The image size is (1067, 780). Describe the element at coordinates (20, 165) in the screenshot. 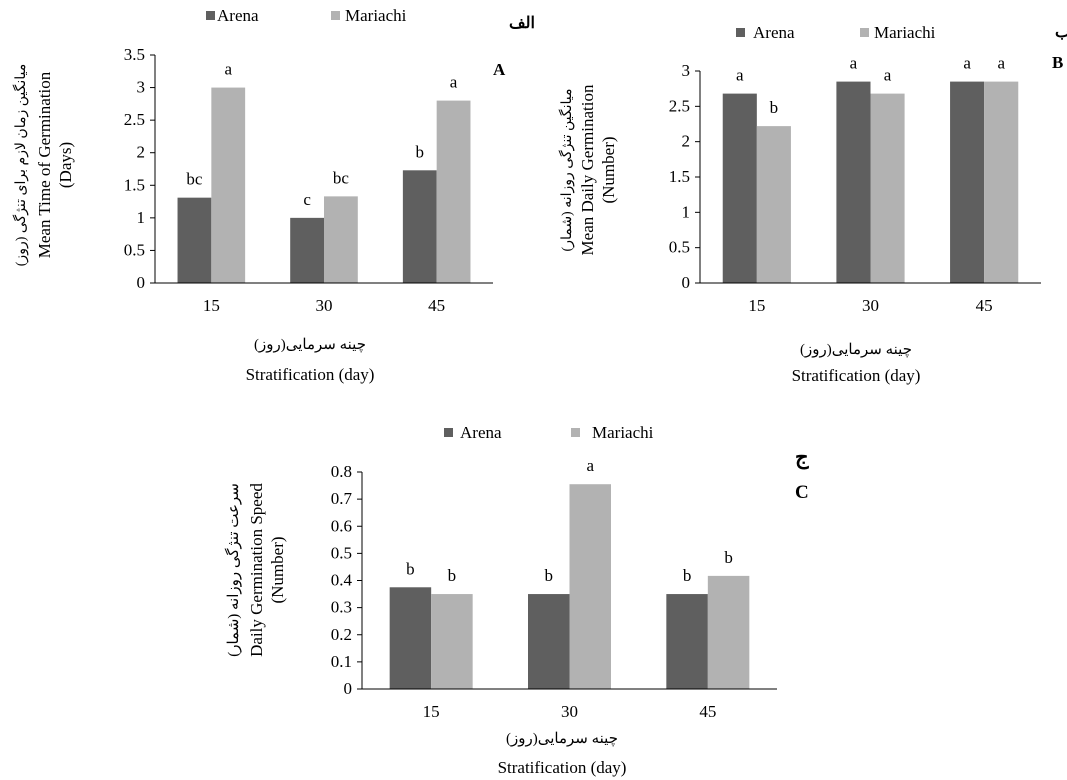

I see `y-axis-label-fa: میانگین زمان لازم برای تنژگی (روز)` at that location.